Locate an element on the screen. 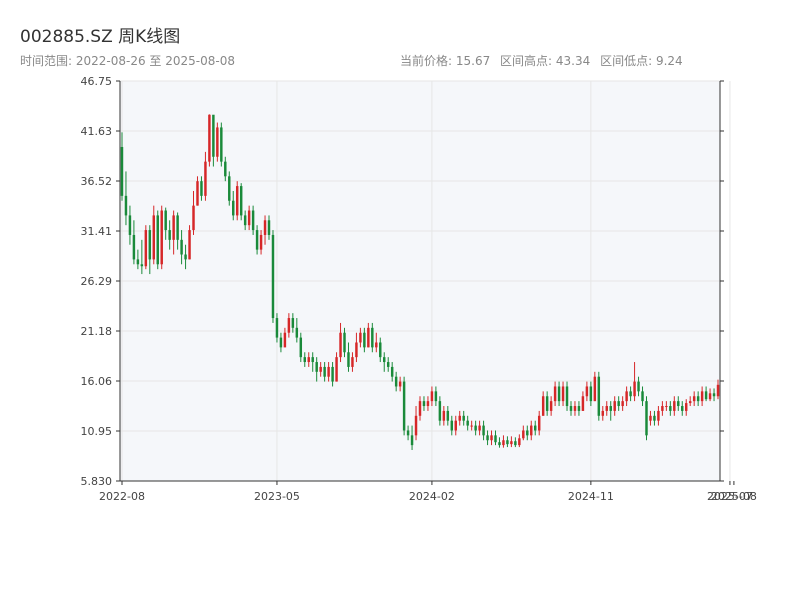  x-tick-label: 2023-05 is located at coordinates (277, 496).